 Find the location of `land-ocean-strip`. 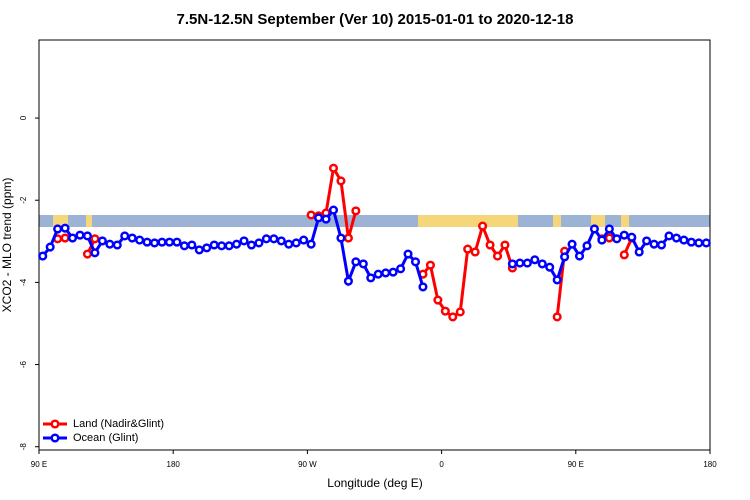

land-ocean-strip is located at coordinates (374, 221).